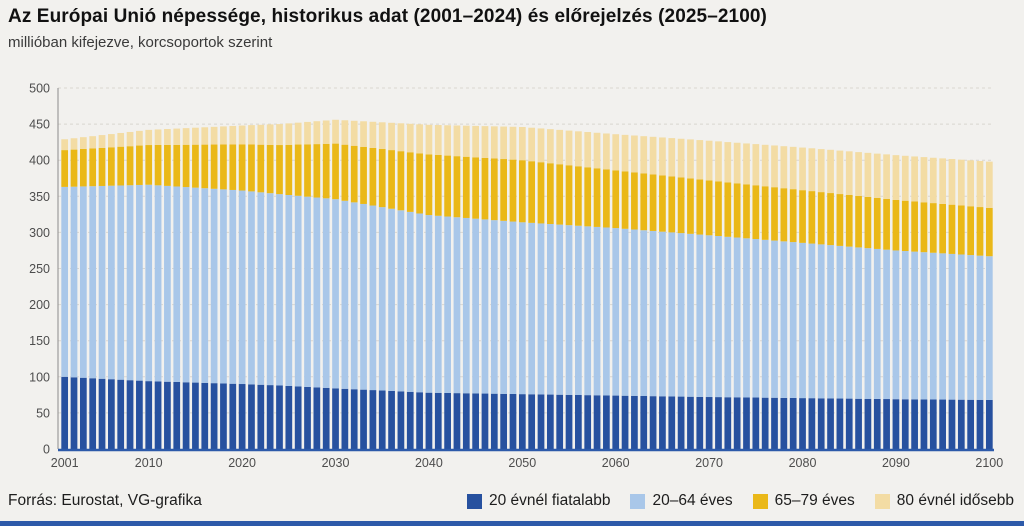  I want to click on bar-2072, so click(728, 295).